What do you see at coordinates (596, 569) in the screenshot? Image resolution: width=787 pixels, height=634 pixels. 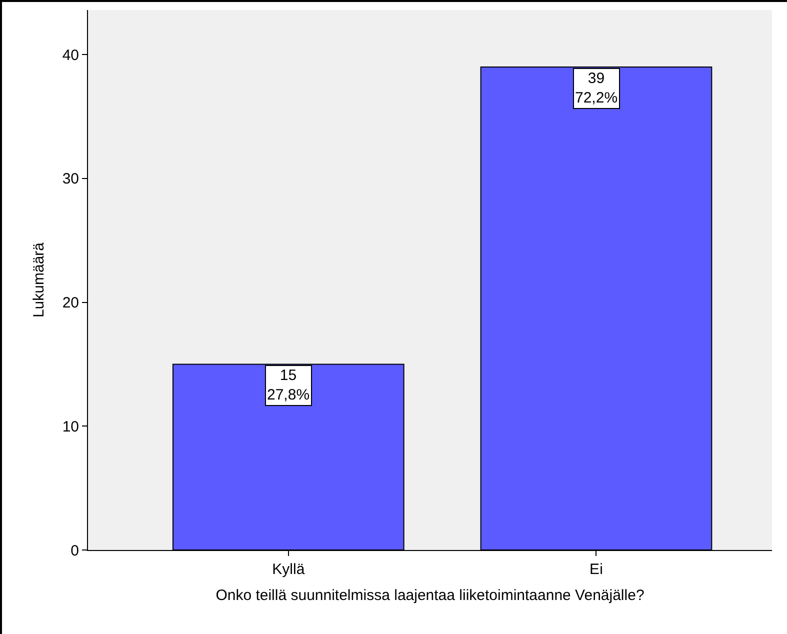 I see `x-tick-label: Ei` at bounding box center [596, 569].